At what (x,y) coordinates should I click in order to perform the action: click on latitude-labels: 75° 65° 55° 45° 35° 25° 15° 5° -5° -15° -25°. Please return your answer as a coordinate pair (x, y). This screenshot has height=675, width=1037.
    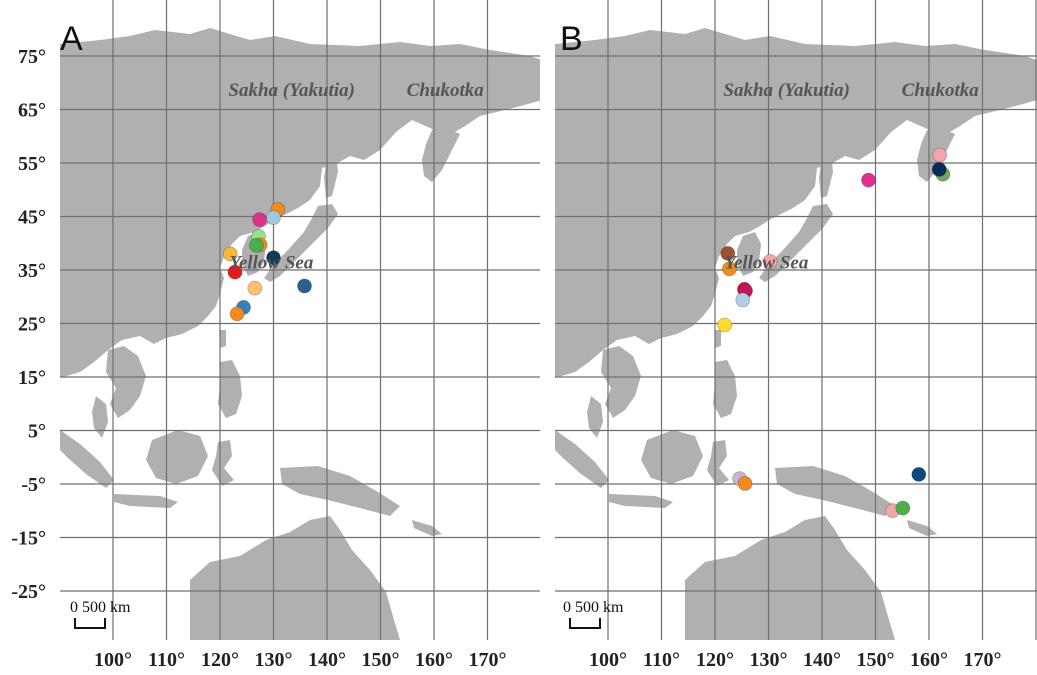
    Looking at the image, I should click on (28, 324).